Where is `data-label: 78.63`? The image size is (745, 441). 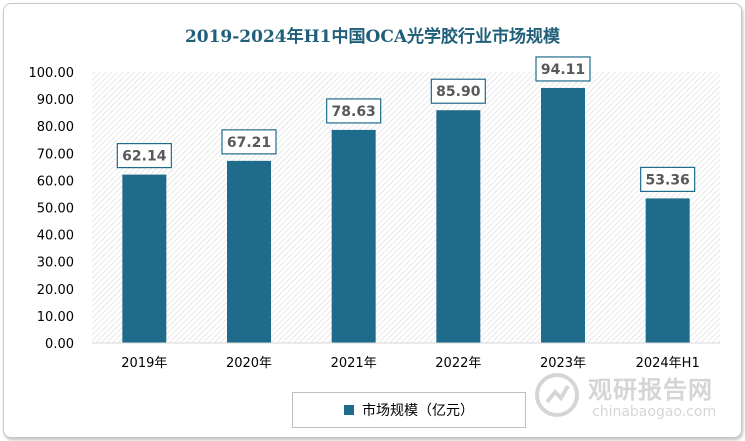
data-label: 78.63 is located at coordinates (354, 112).